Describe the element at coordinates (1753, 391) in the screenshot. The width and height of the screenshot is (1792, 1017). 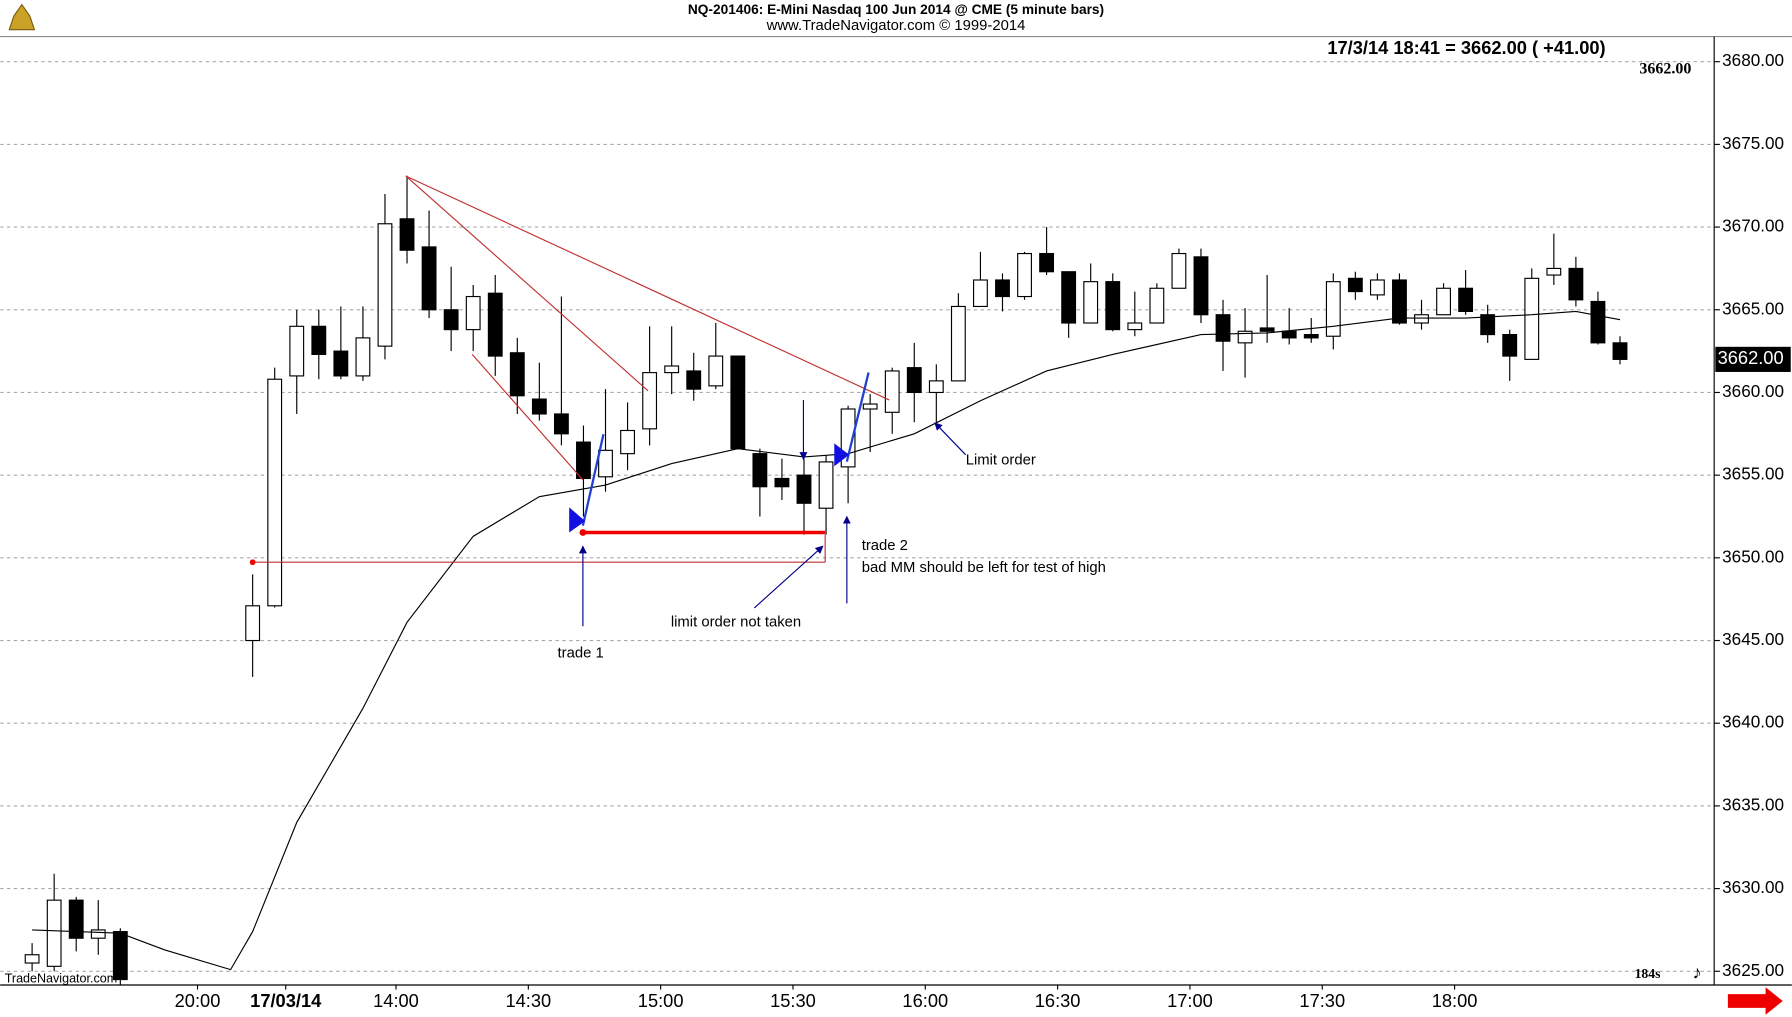
I see `y-tick-label: 3660.00` at that location.